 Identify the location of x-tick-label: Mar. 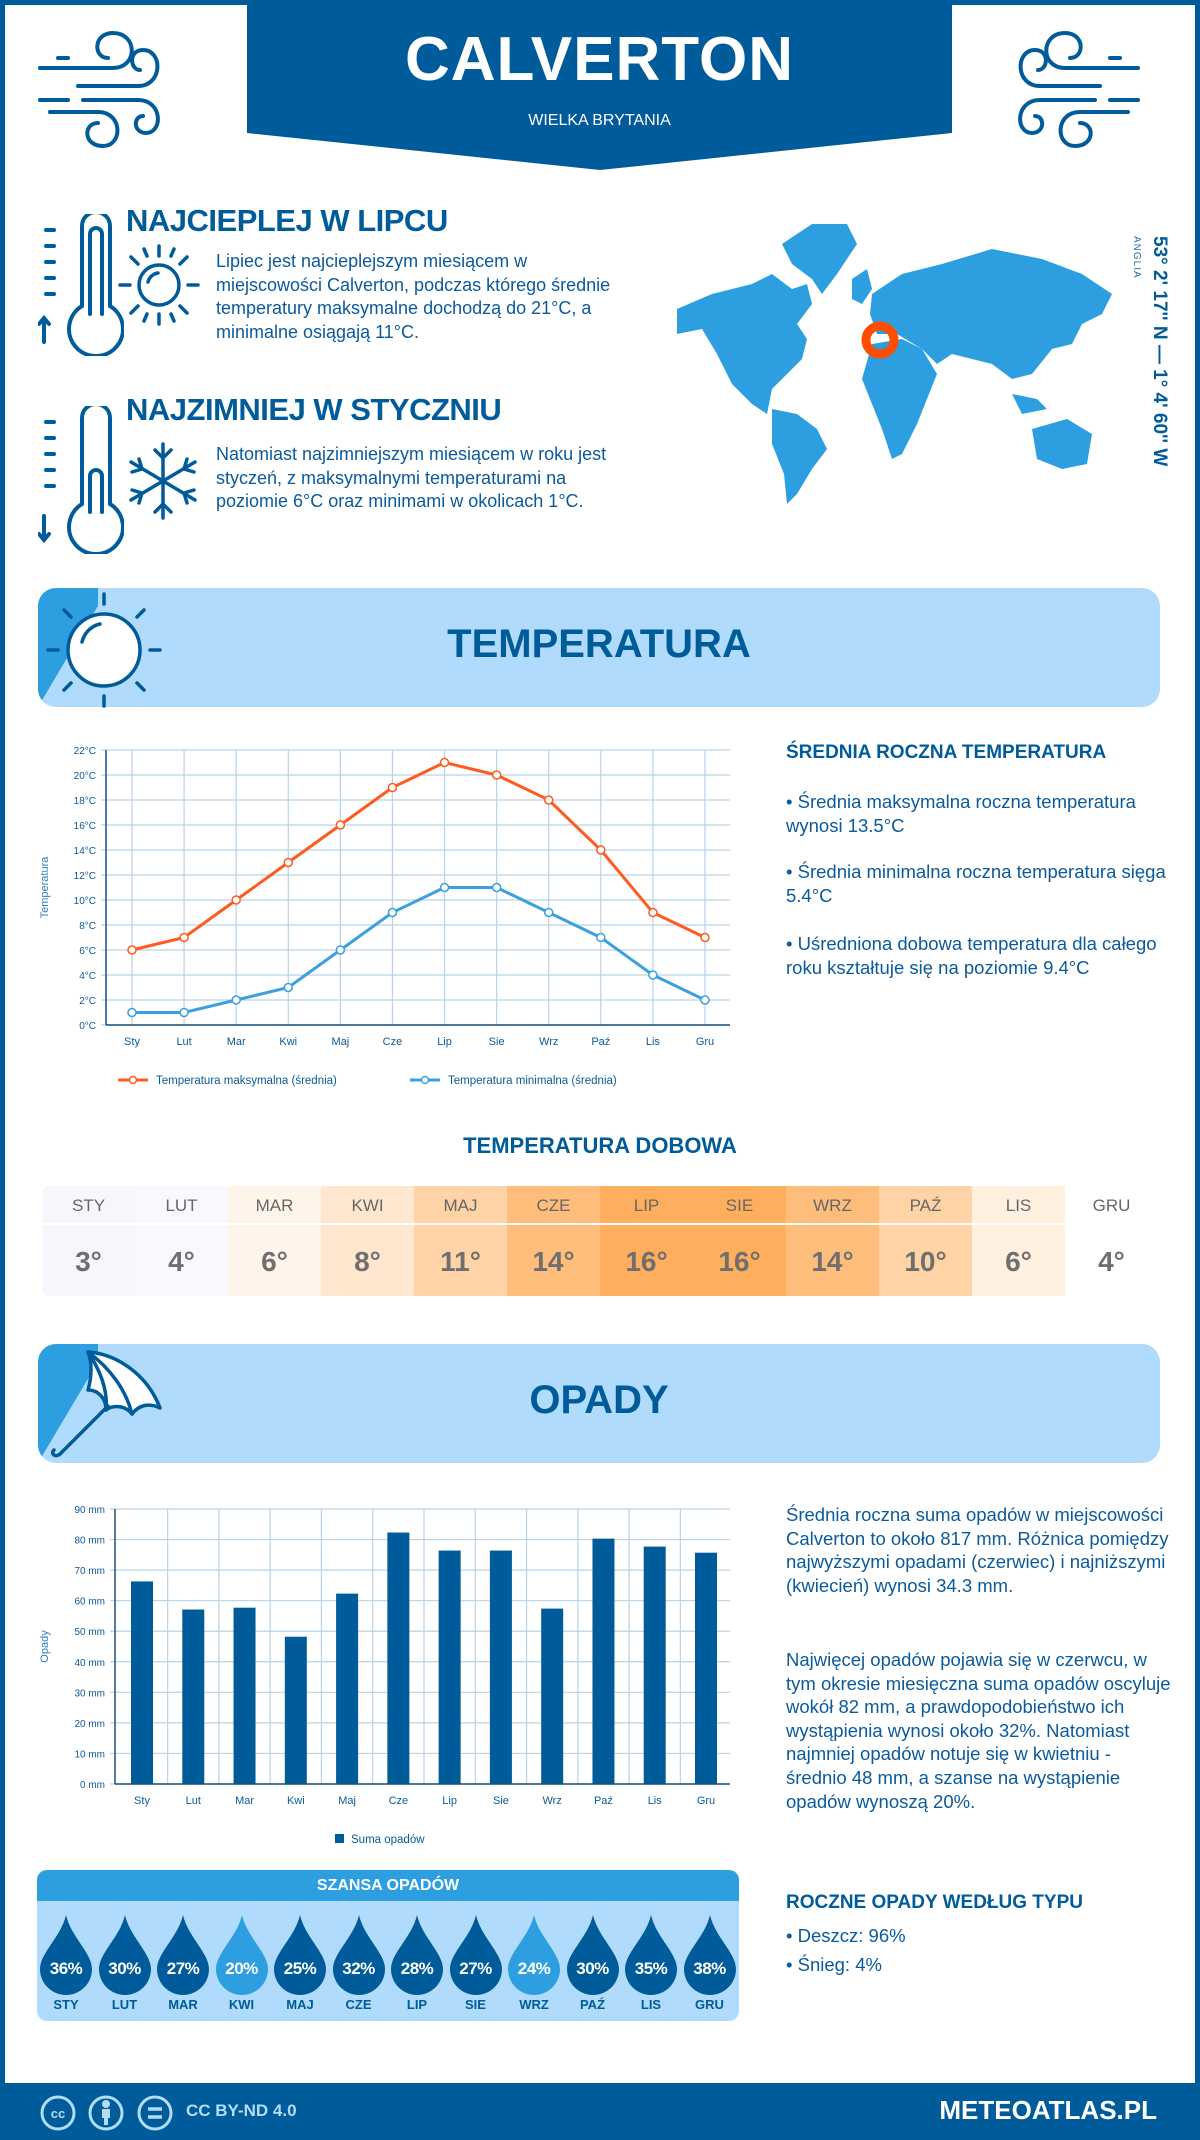
(236, 1042).